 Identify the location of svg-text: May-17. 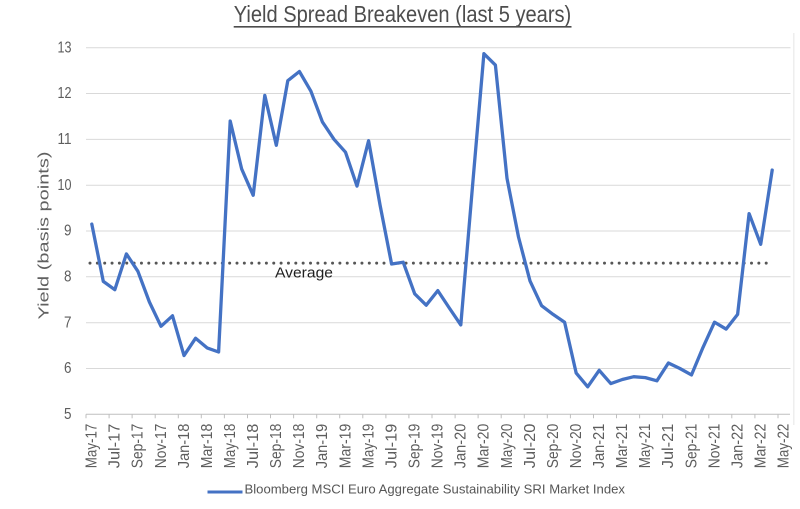
(92, 446).